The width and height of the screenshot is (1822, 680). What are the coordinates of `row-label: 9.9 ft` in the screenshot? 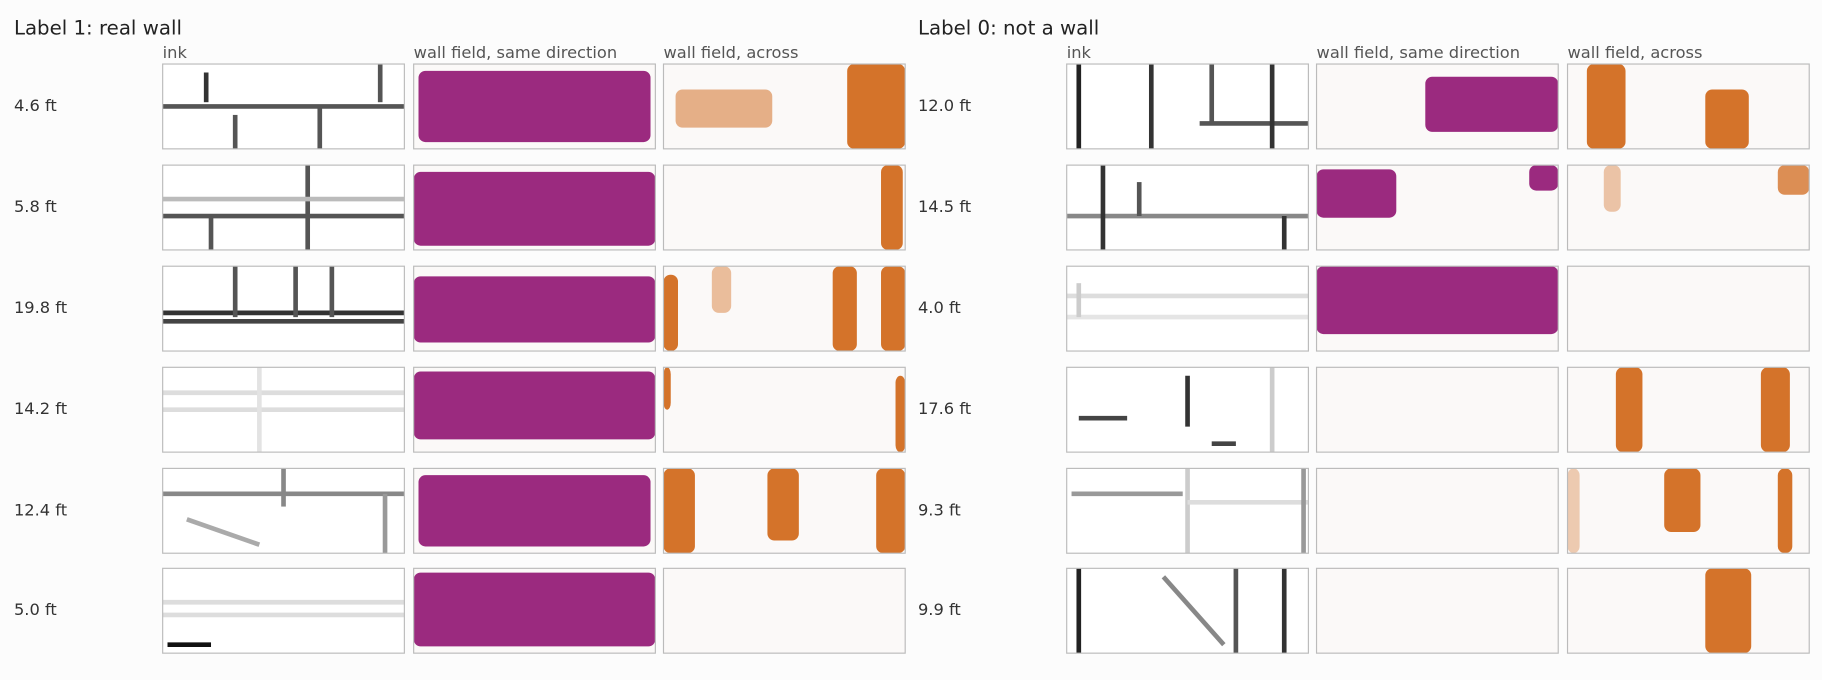 It's located at (939, 609).